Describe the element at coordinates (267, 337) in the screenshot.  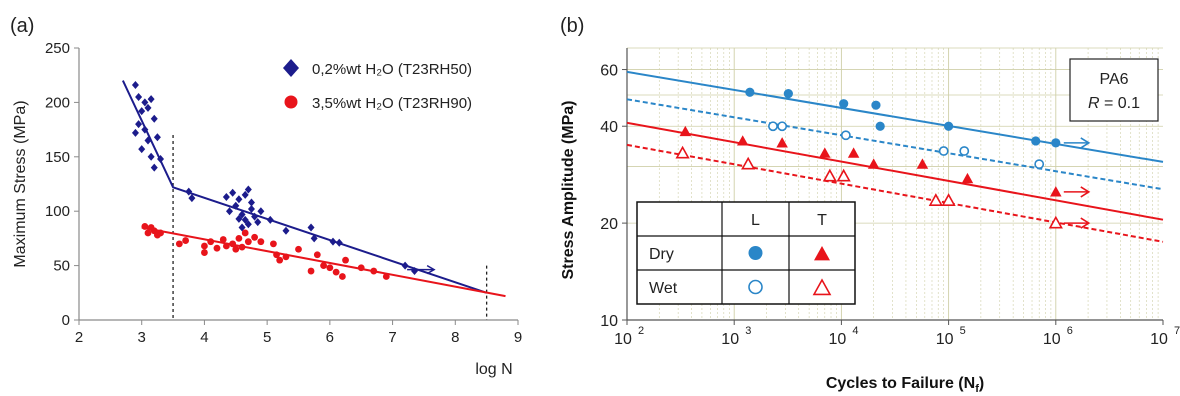
I see `panel-a-x-tick-label: 5` at that location.